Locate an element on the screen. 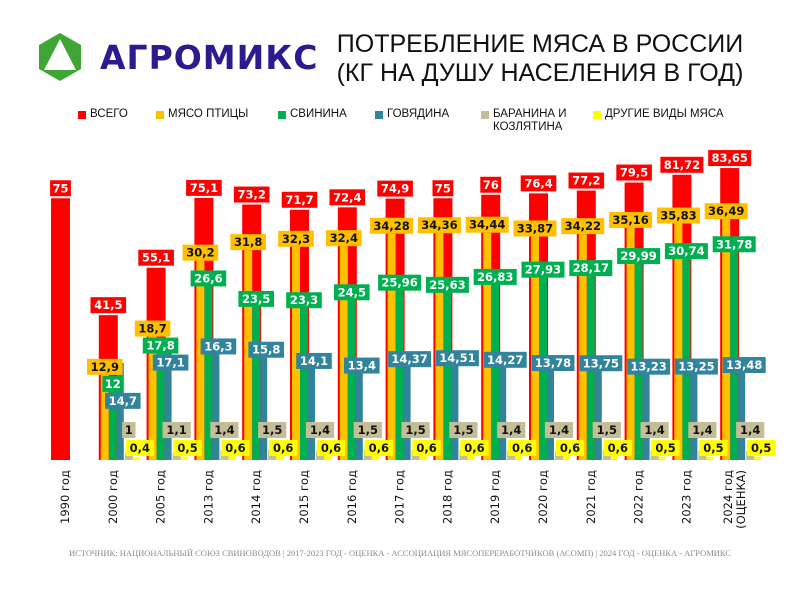 This screenshot has height=600, width=800. legend-item: БАРАНИНА И КОЗЛЯТИНА is located at coordinates (529, 121).